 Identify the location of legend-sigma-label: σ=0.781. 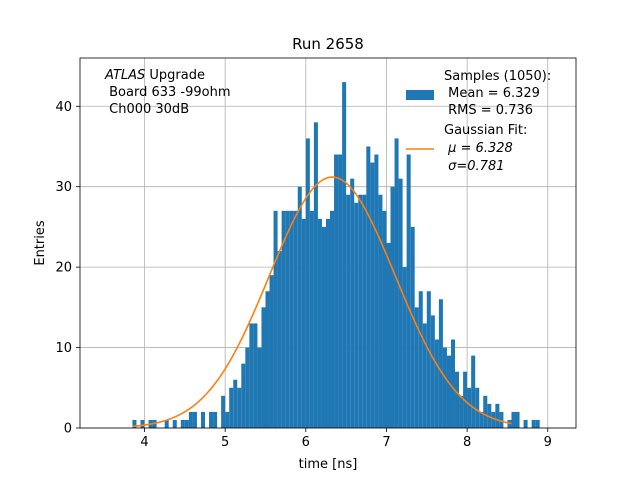
(474, 166).